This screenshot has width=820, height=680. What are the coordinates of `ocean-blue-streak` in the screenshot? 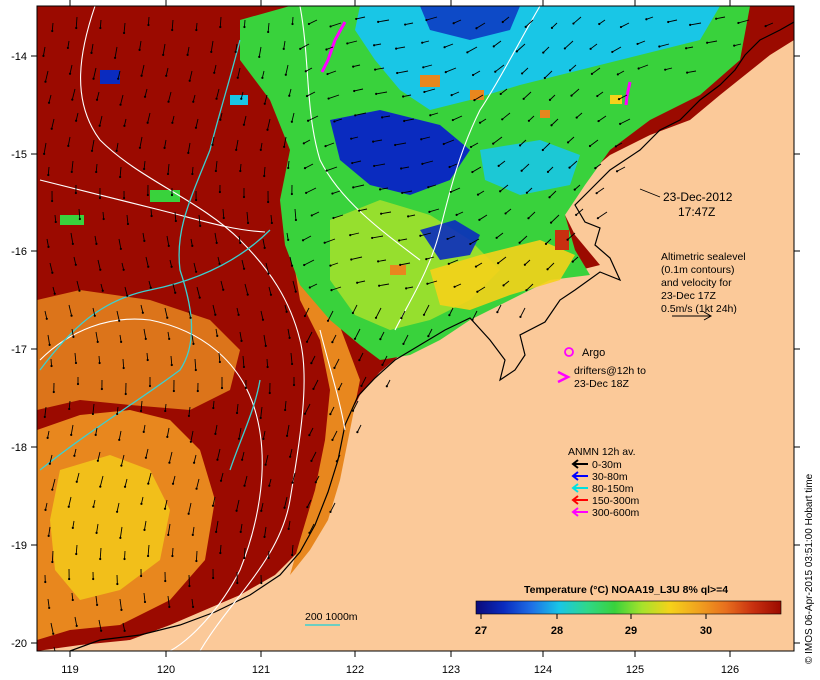 It's located at (450, 240).